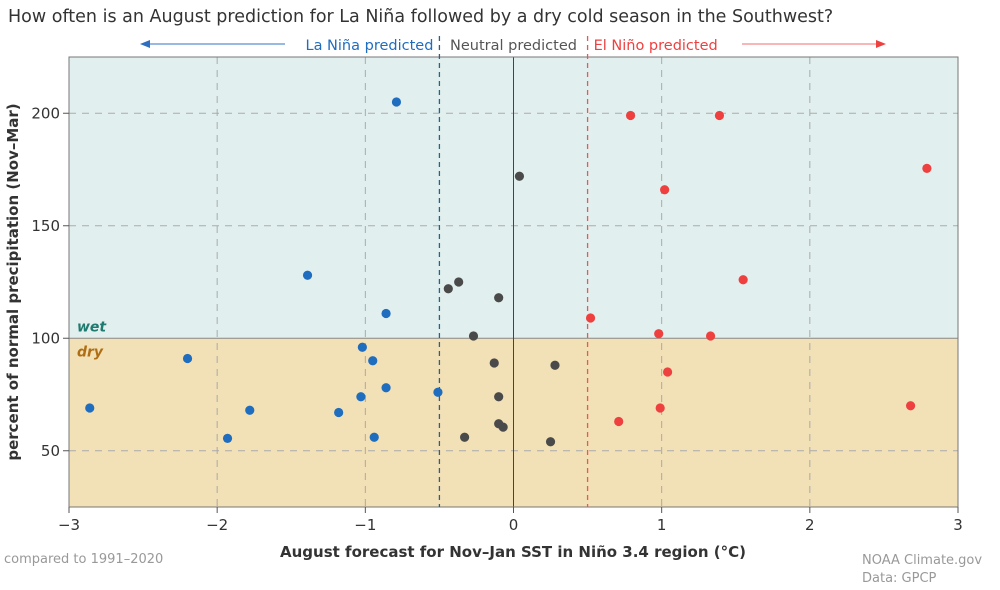  I want to click on right-arrow-icon, so click(881, 44).